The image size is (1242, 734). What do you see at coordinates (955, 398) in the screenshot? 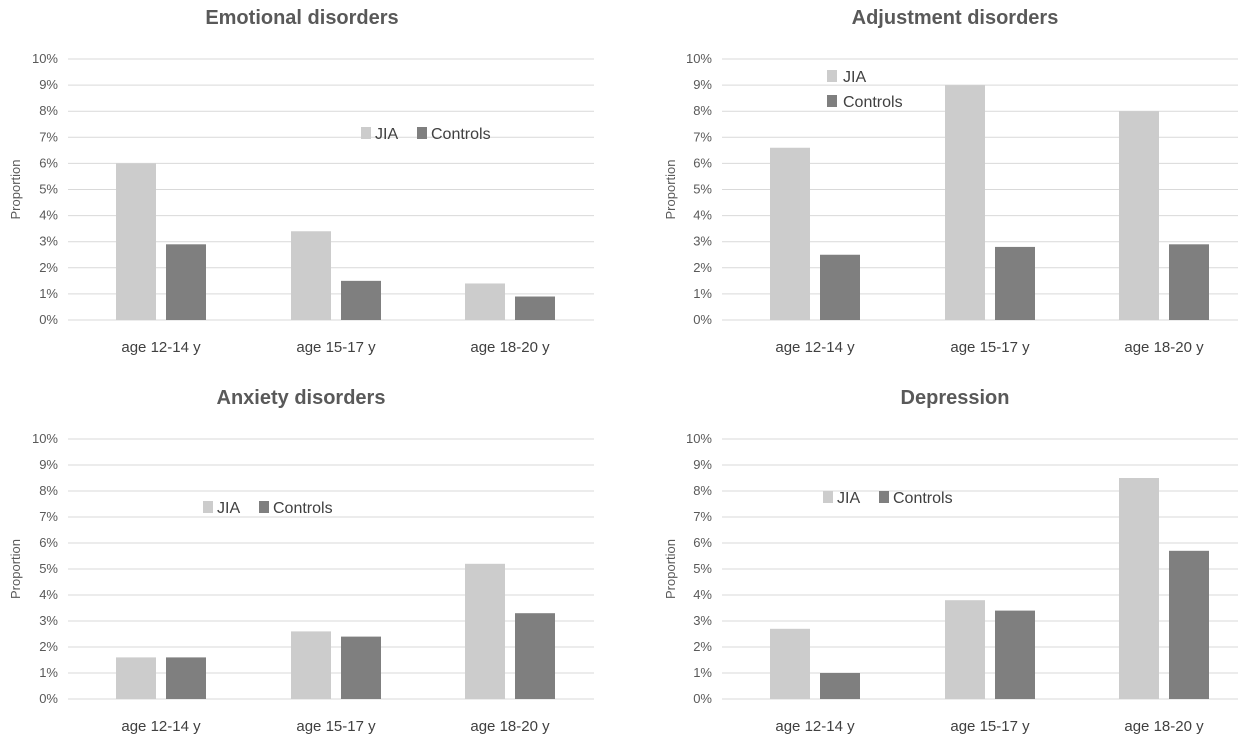
I see `chart-title: Depression` at bounding box center [955, 398].